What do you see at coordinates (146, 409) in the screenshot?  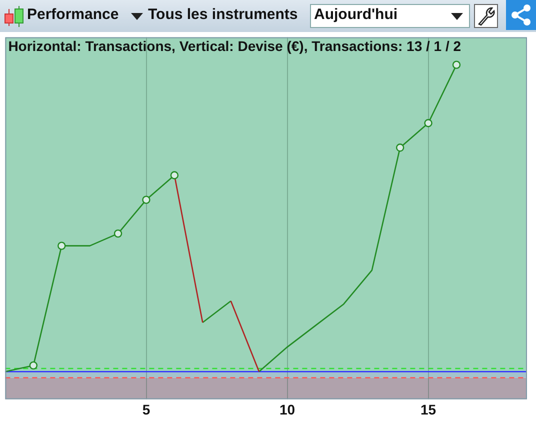 I see `x-tick-label: 5` at bounding box center [146, 409].